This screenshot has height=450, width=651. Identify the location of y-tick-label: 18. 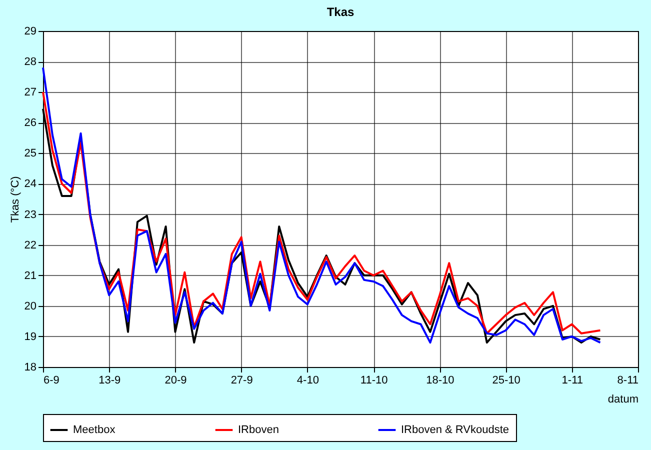
(30, 368).